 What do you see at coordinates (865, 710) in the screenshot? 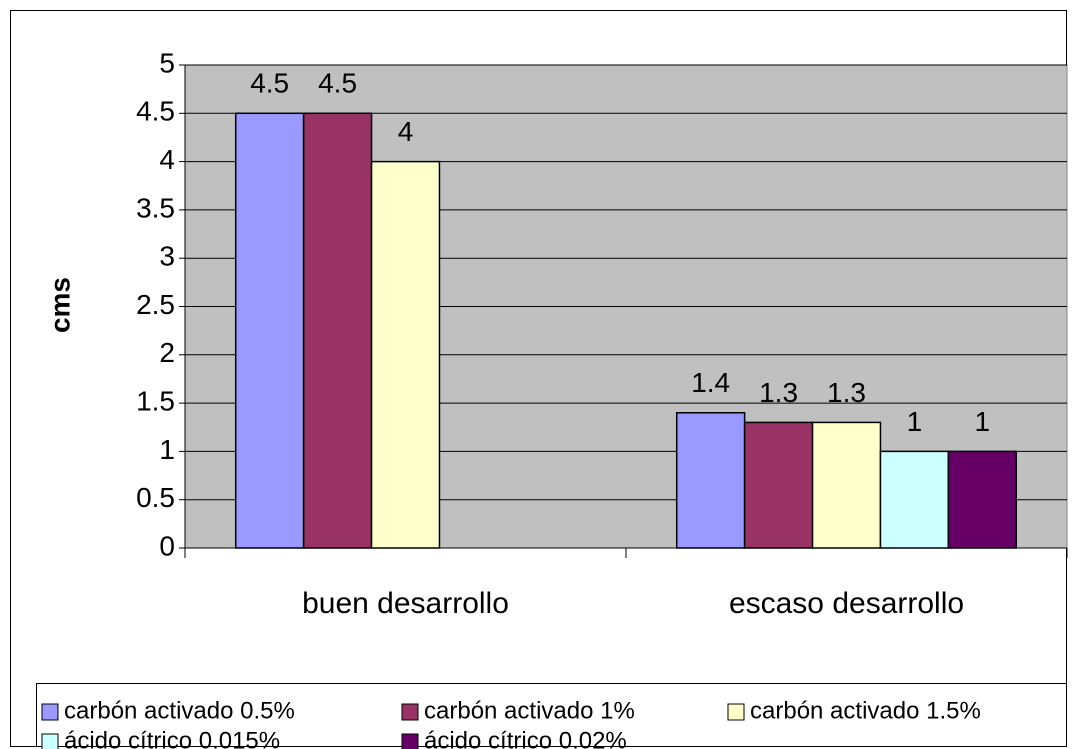
I see `legend-label: carbón activado 1.5%` at bounding box center [865, 710].